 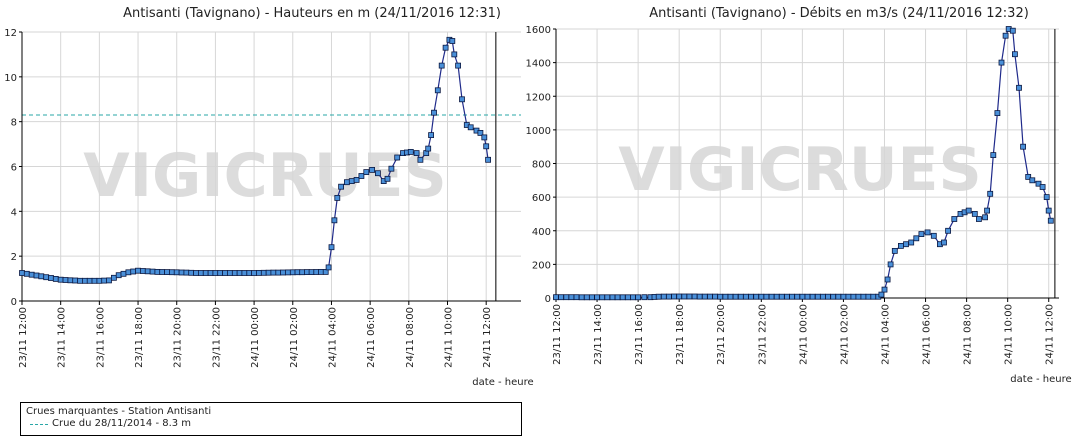 I want to click on legend-title: Crues marquantes - Station Antisanti, so click(x=119, y=411).